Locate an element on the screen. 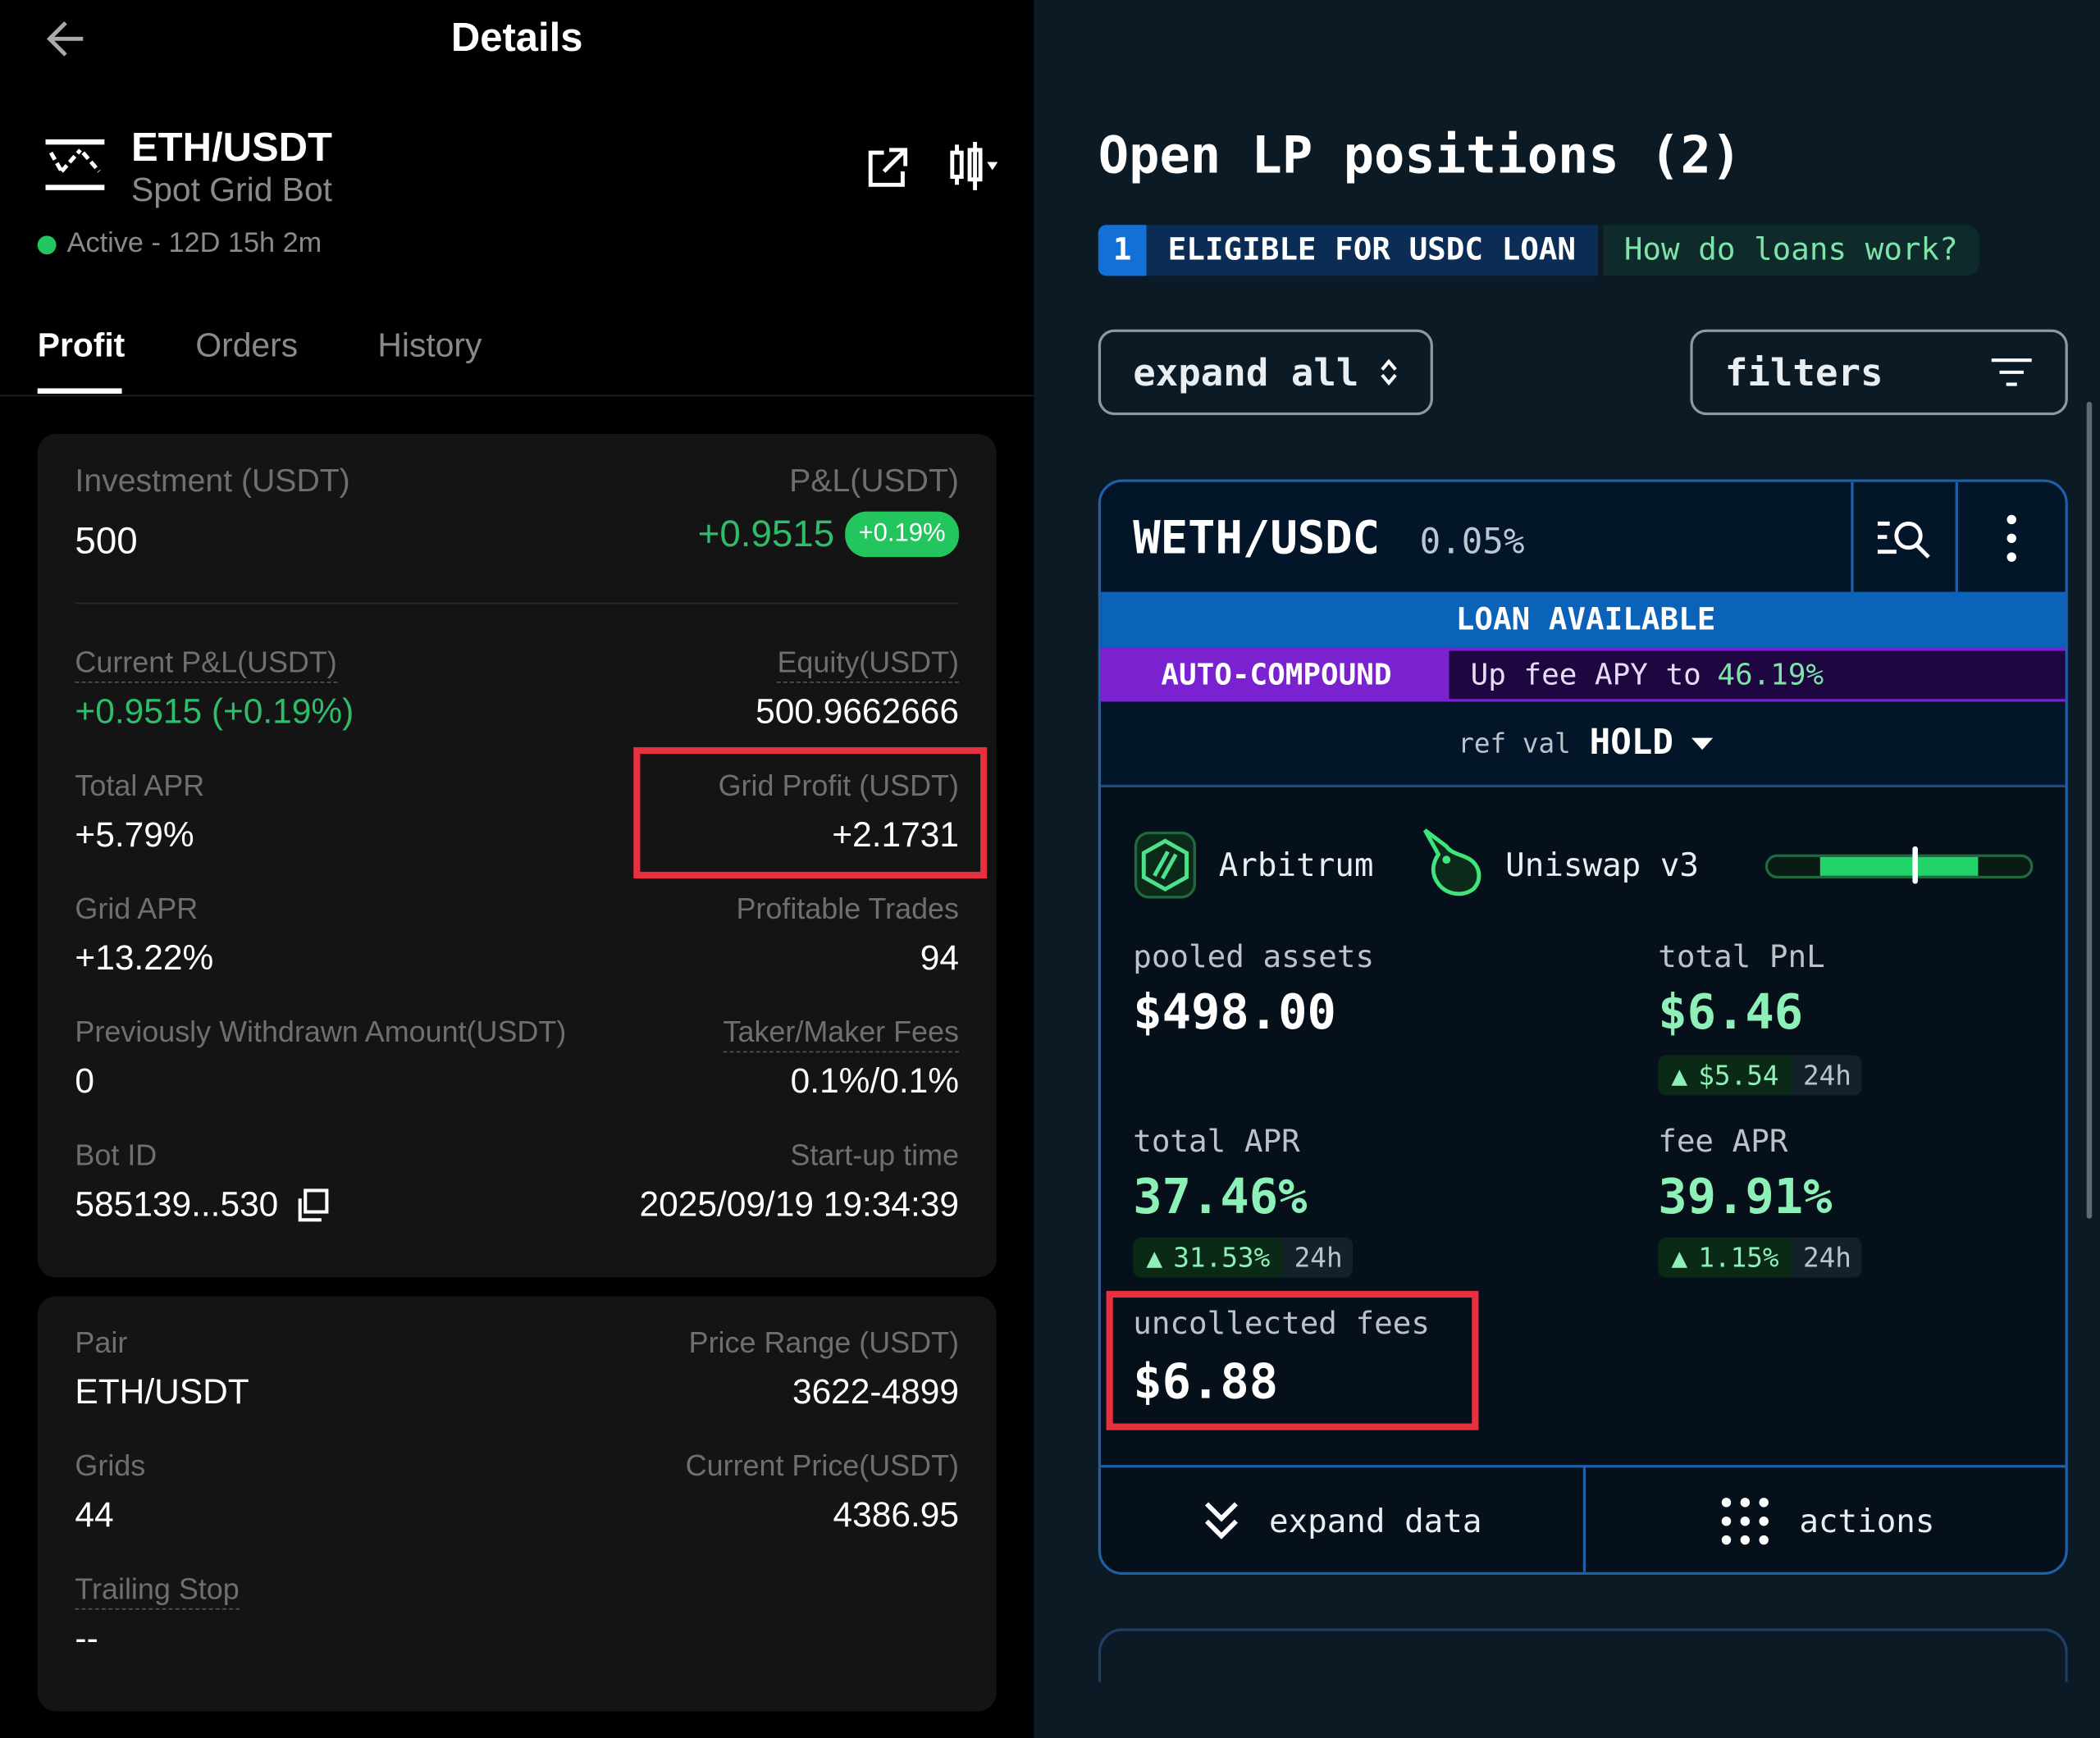 The height and width of the screenshot is (1738, 2100). current-pnl-label: Current P&L(USDT) is located at coordinates (206, 664).